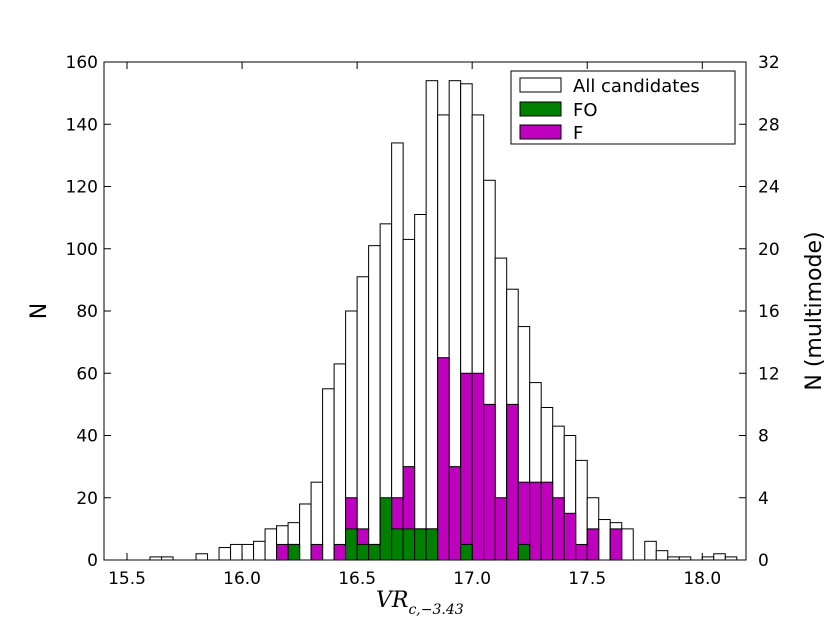  Describe the element at coordinates (392, 600) in the screenshot. I see `x-axis-title-main: VR` at that location.